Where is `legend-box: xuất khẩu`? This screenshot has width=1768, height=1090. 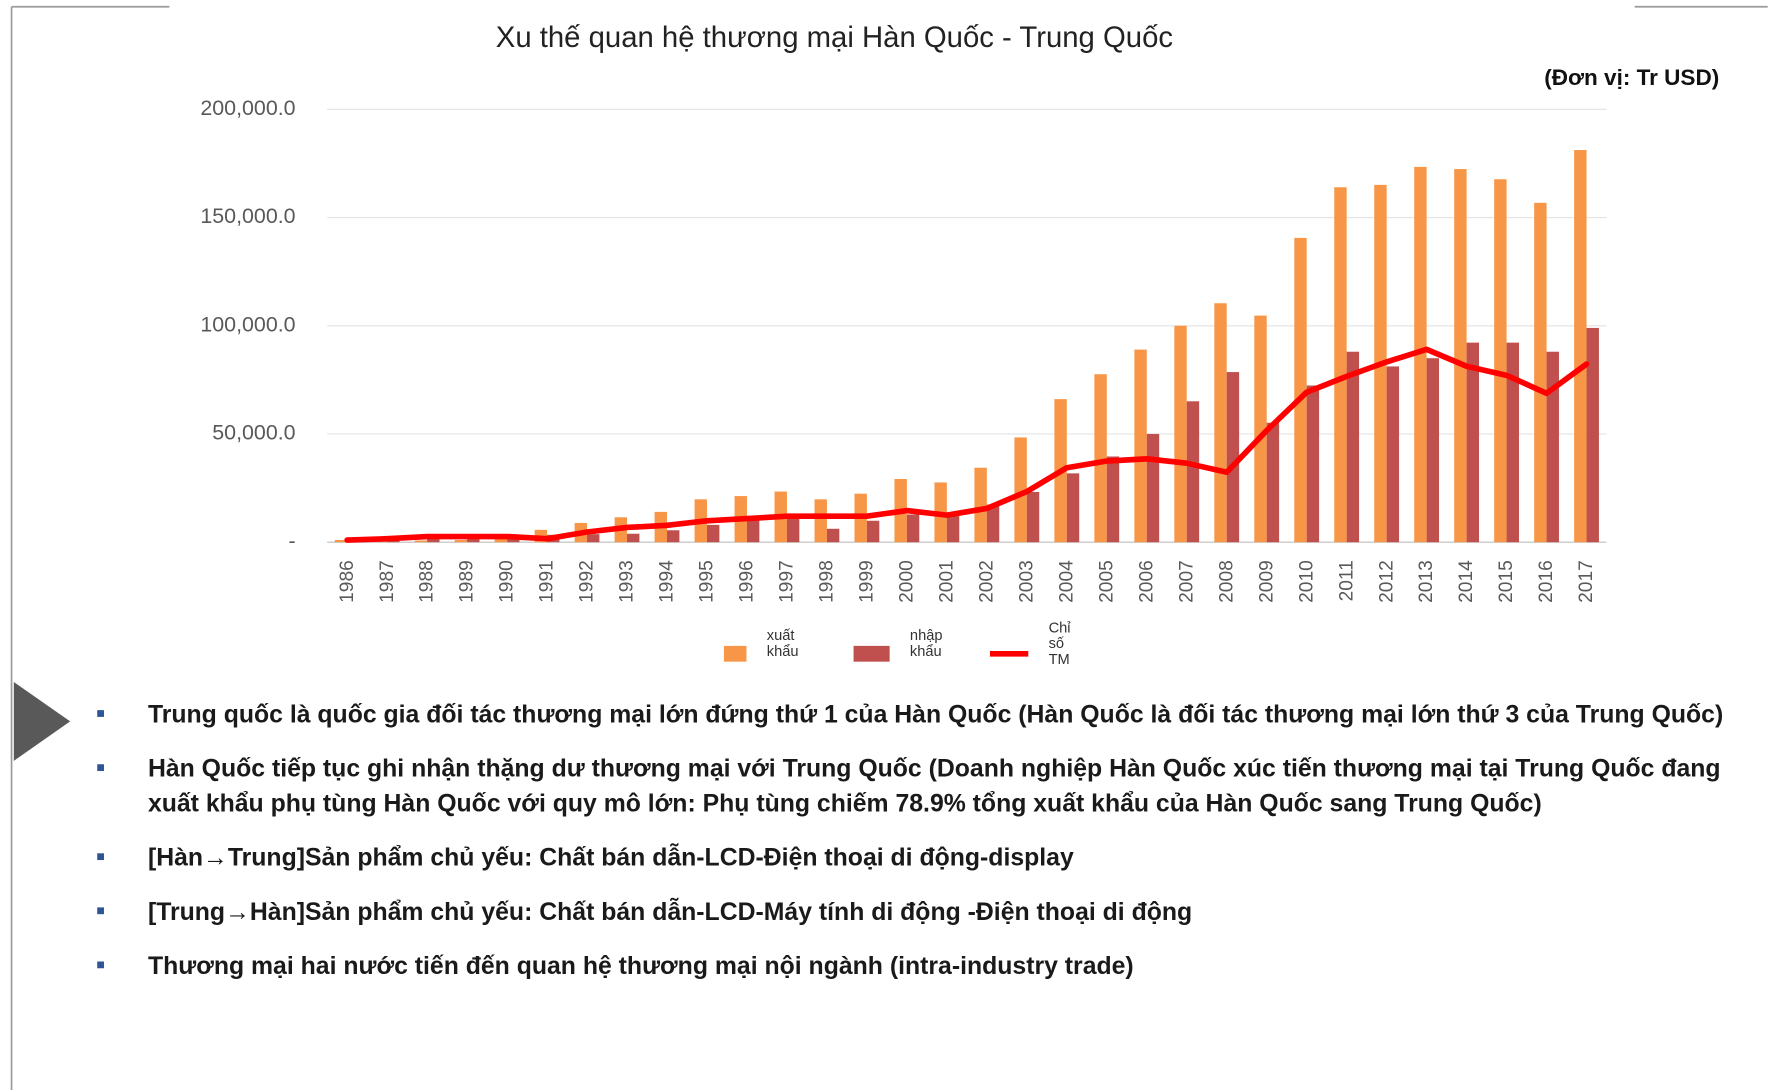 legend-box: xuất khẩu is located at coordinates (782, 643).